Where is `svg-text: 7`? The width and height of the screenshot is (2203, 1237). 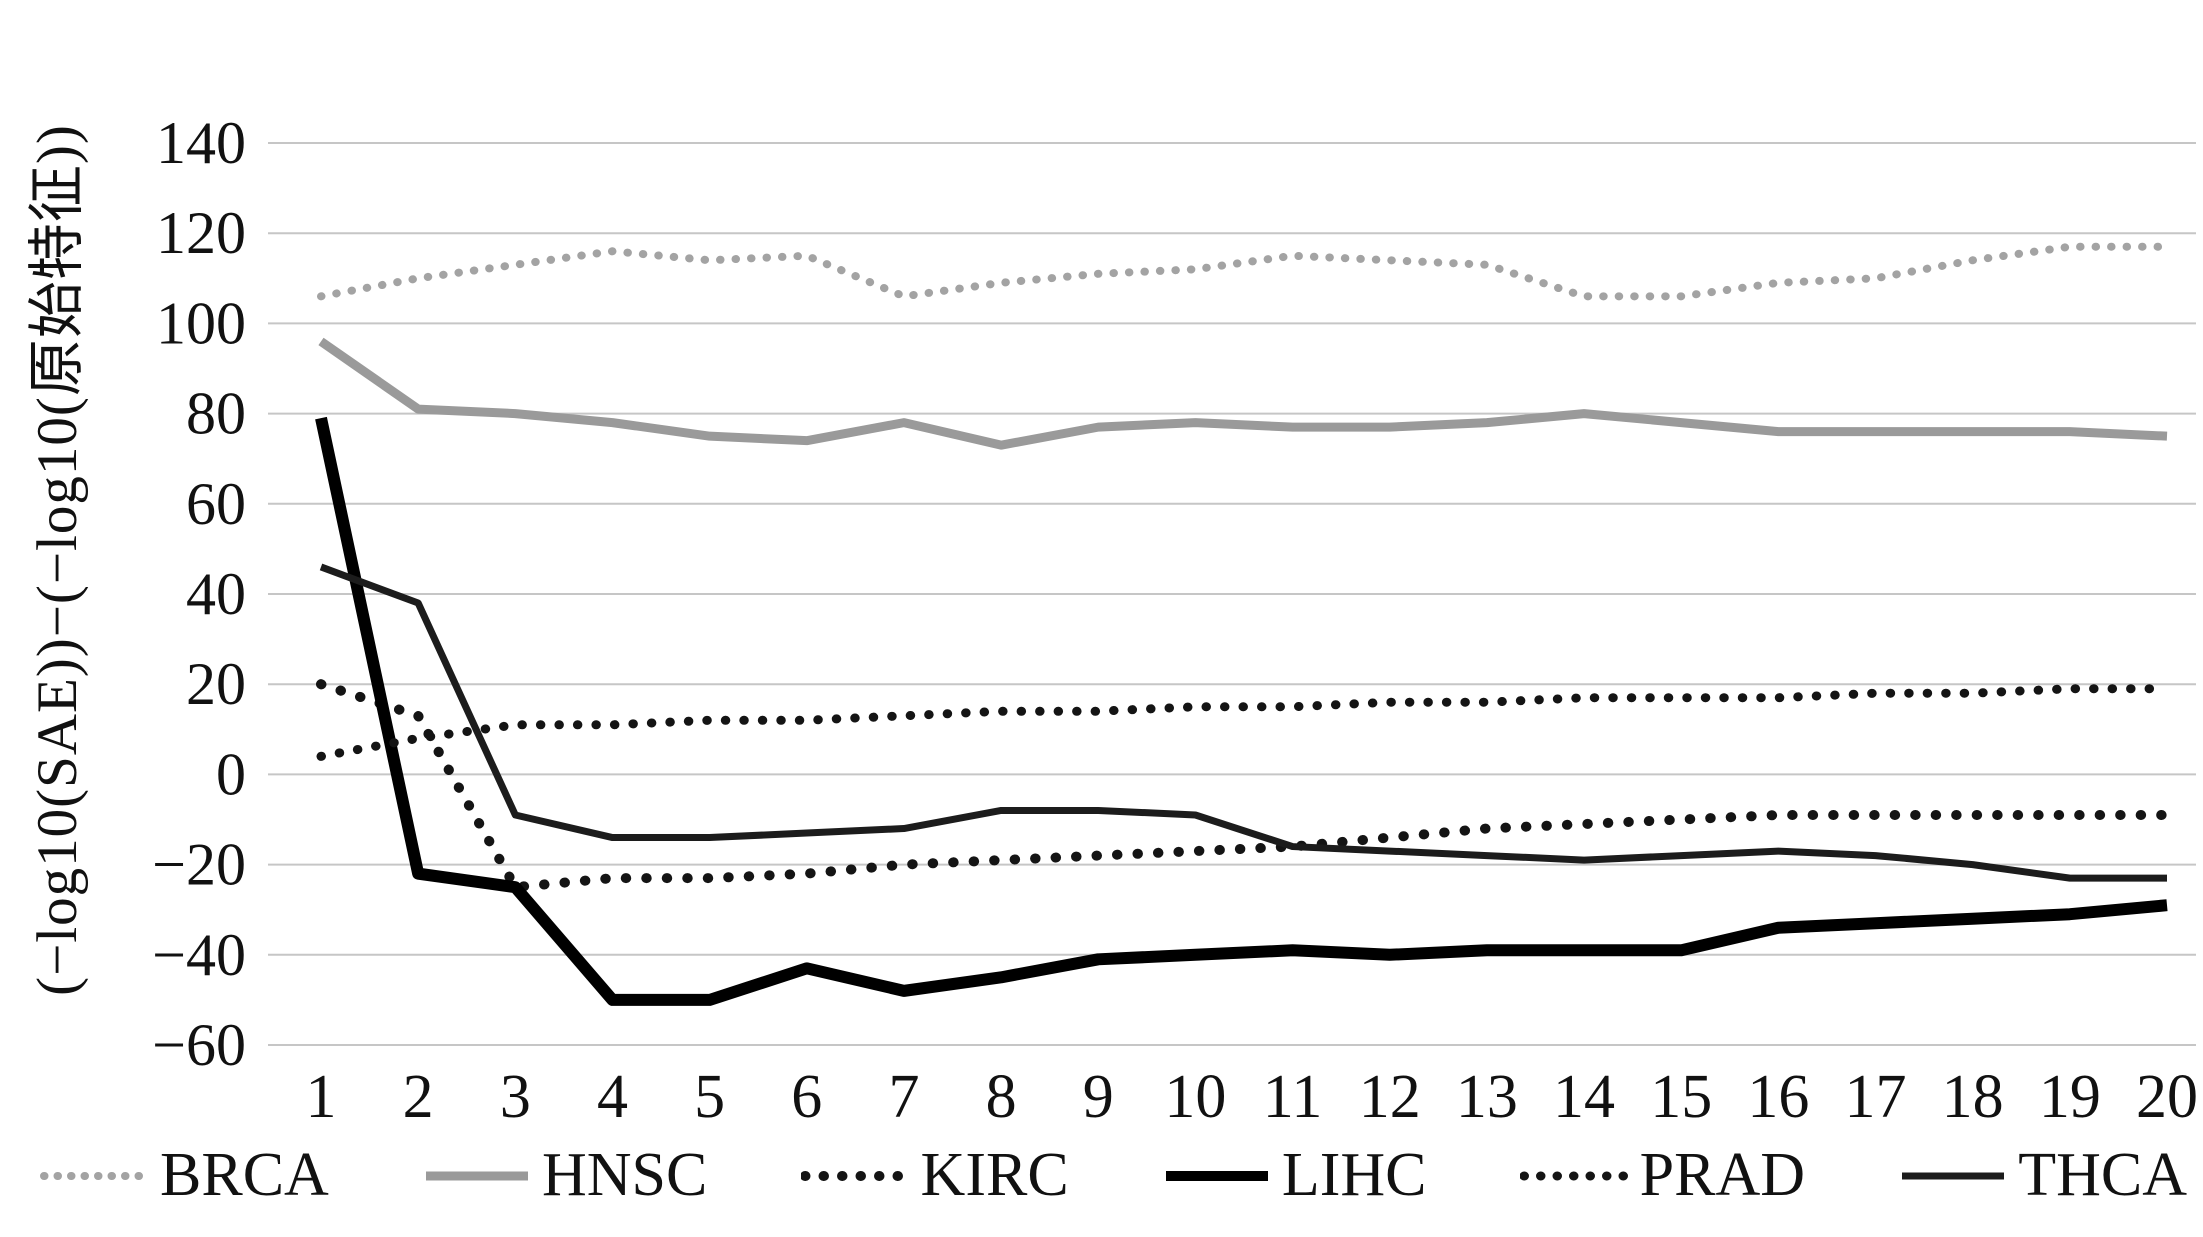
svg-text: 7 is located at coordinates (903, 1097).